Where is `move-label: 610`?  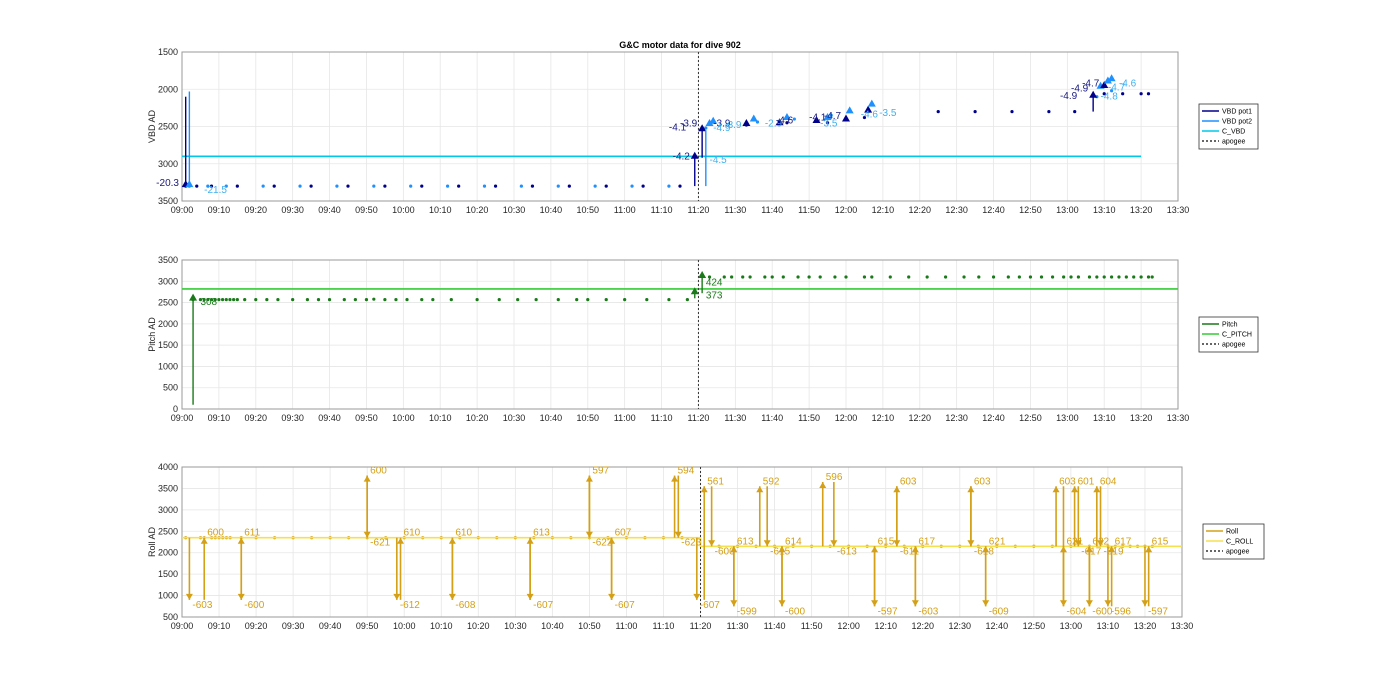
move-label: 610 is located at coordinates (463, 533).